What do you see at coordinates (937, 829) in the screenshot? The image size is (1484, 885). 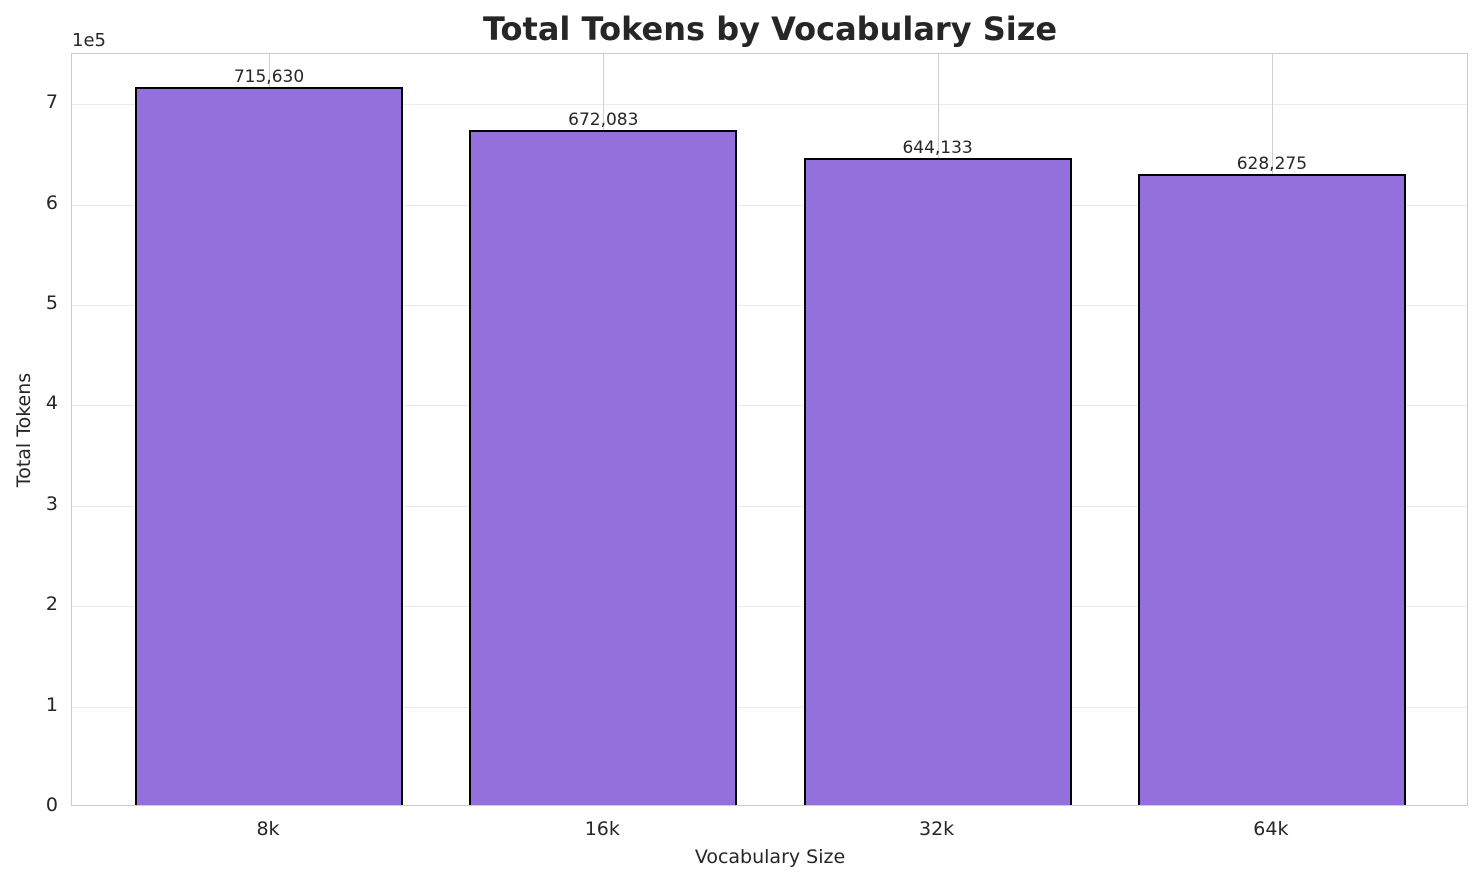 I see `x-tick-label: 32k` at bounding box center [937, 829].